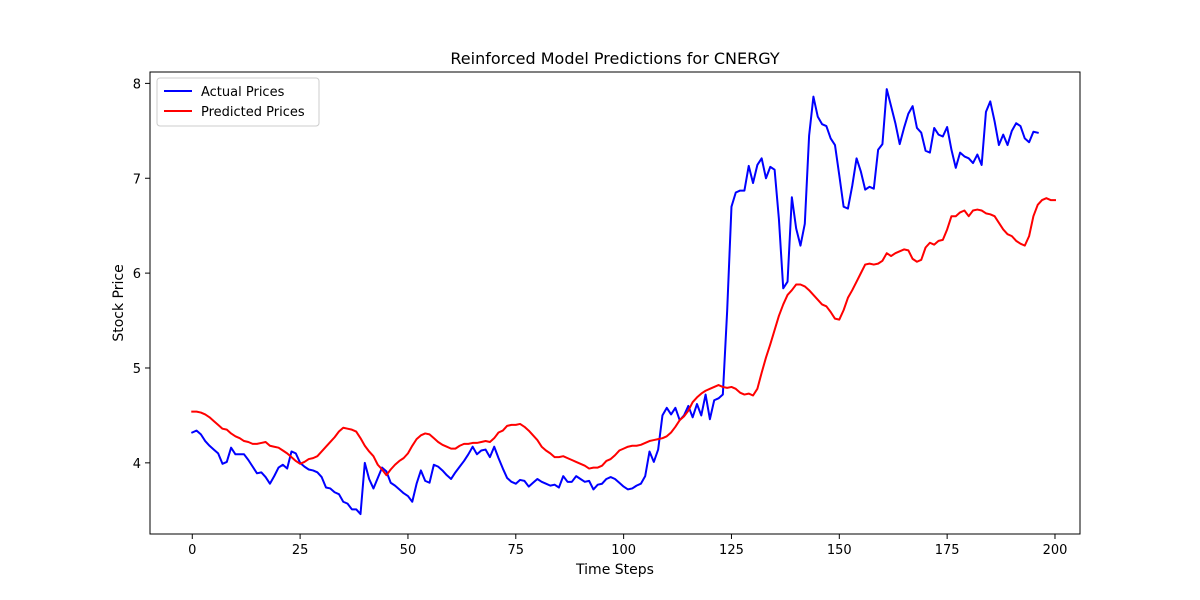  Describe the element at coordinates (137, 274) in the screenshot. I see `y-tick-label: 6` at that location.